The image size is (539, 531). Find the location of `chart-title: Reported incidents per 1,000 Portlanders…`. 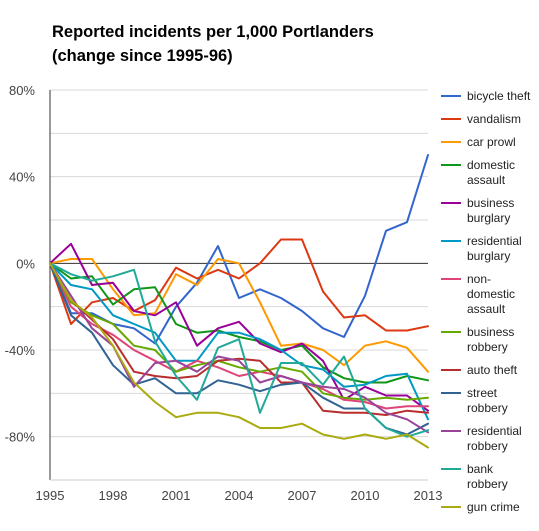

chart-title: Reported incidents per 1,000 Portlanders… is located at coordinates (213, 44).